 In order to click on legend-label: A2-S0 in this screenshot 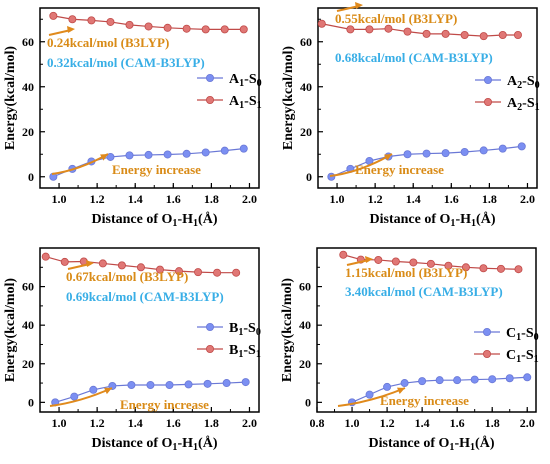, I will do `click(523, 82)`.